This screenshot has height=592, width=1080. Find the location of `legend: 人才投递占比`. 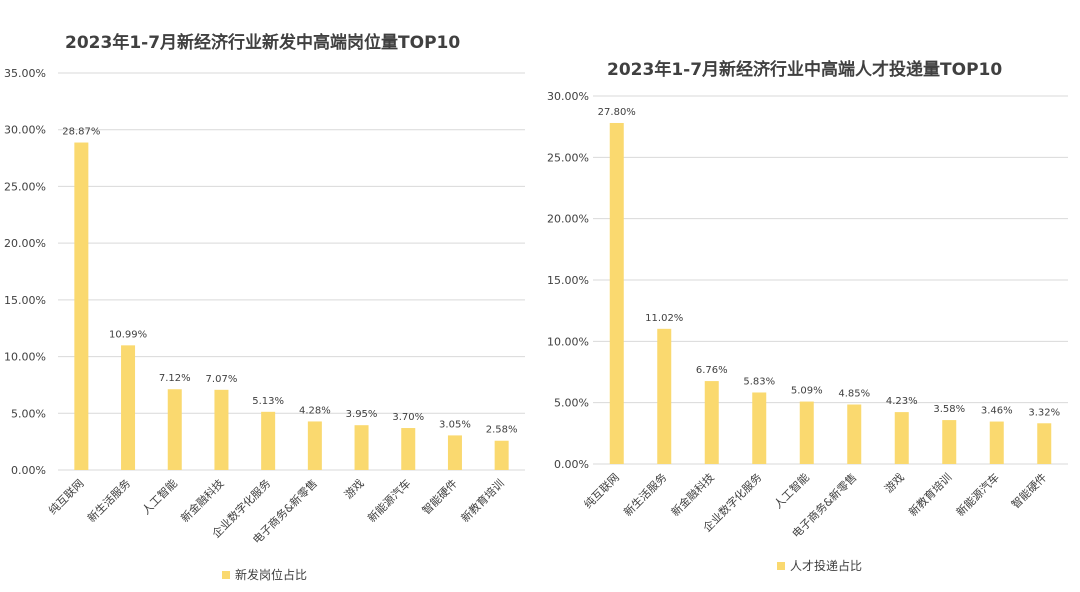

legend: 人才投递占比 is located at coordinates (819, 565).